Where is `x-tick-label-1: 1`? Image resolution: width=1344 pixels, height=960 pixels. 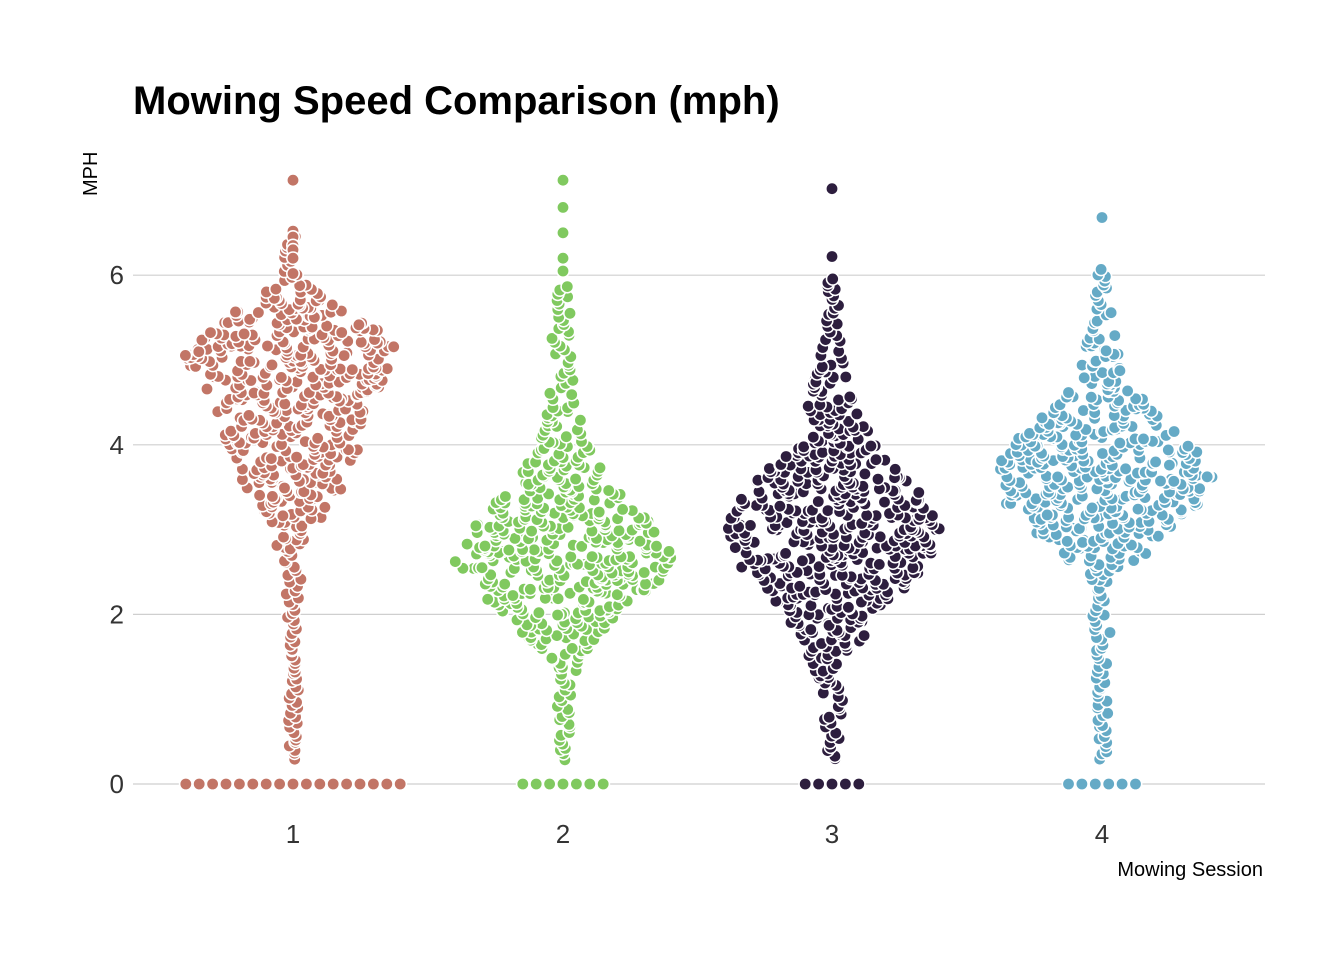 x-tick-label-1: 1 is located at coordinates (293, 834).